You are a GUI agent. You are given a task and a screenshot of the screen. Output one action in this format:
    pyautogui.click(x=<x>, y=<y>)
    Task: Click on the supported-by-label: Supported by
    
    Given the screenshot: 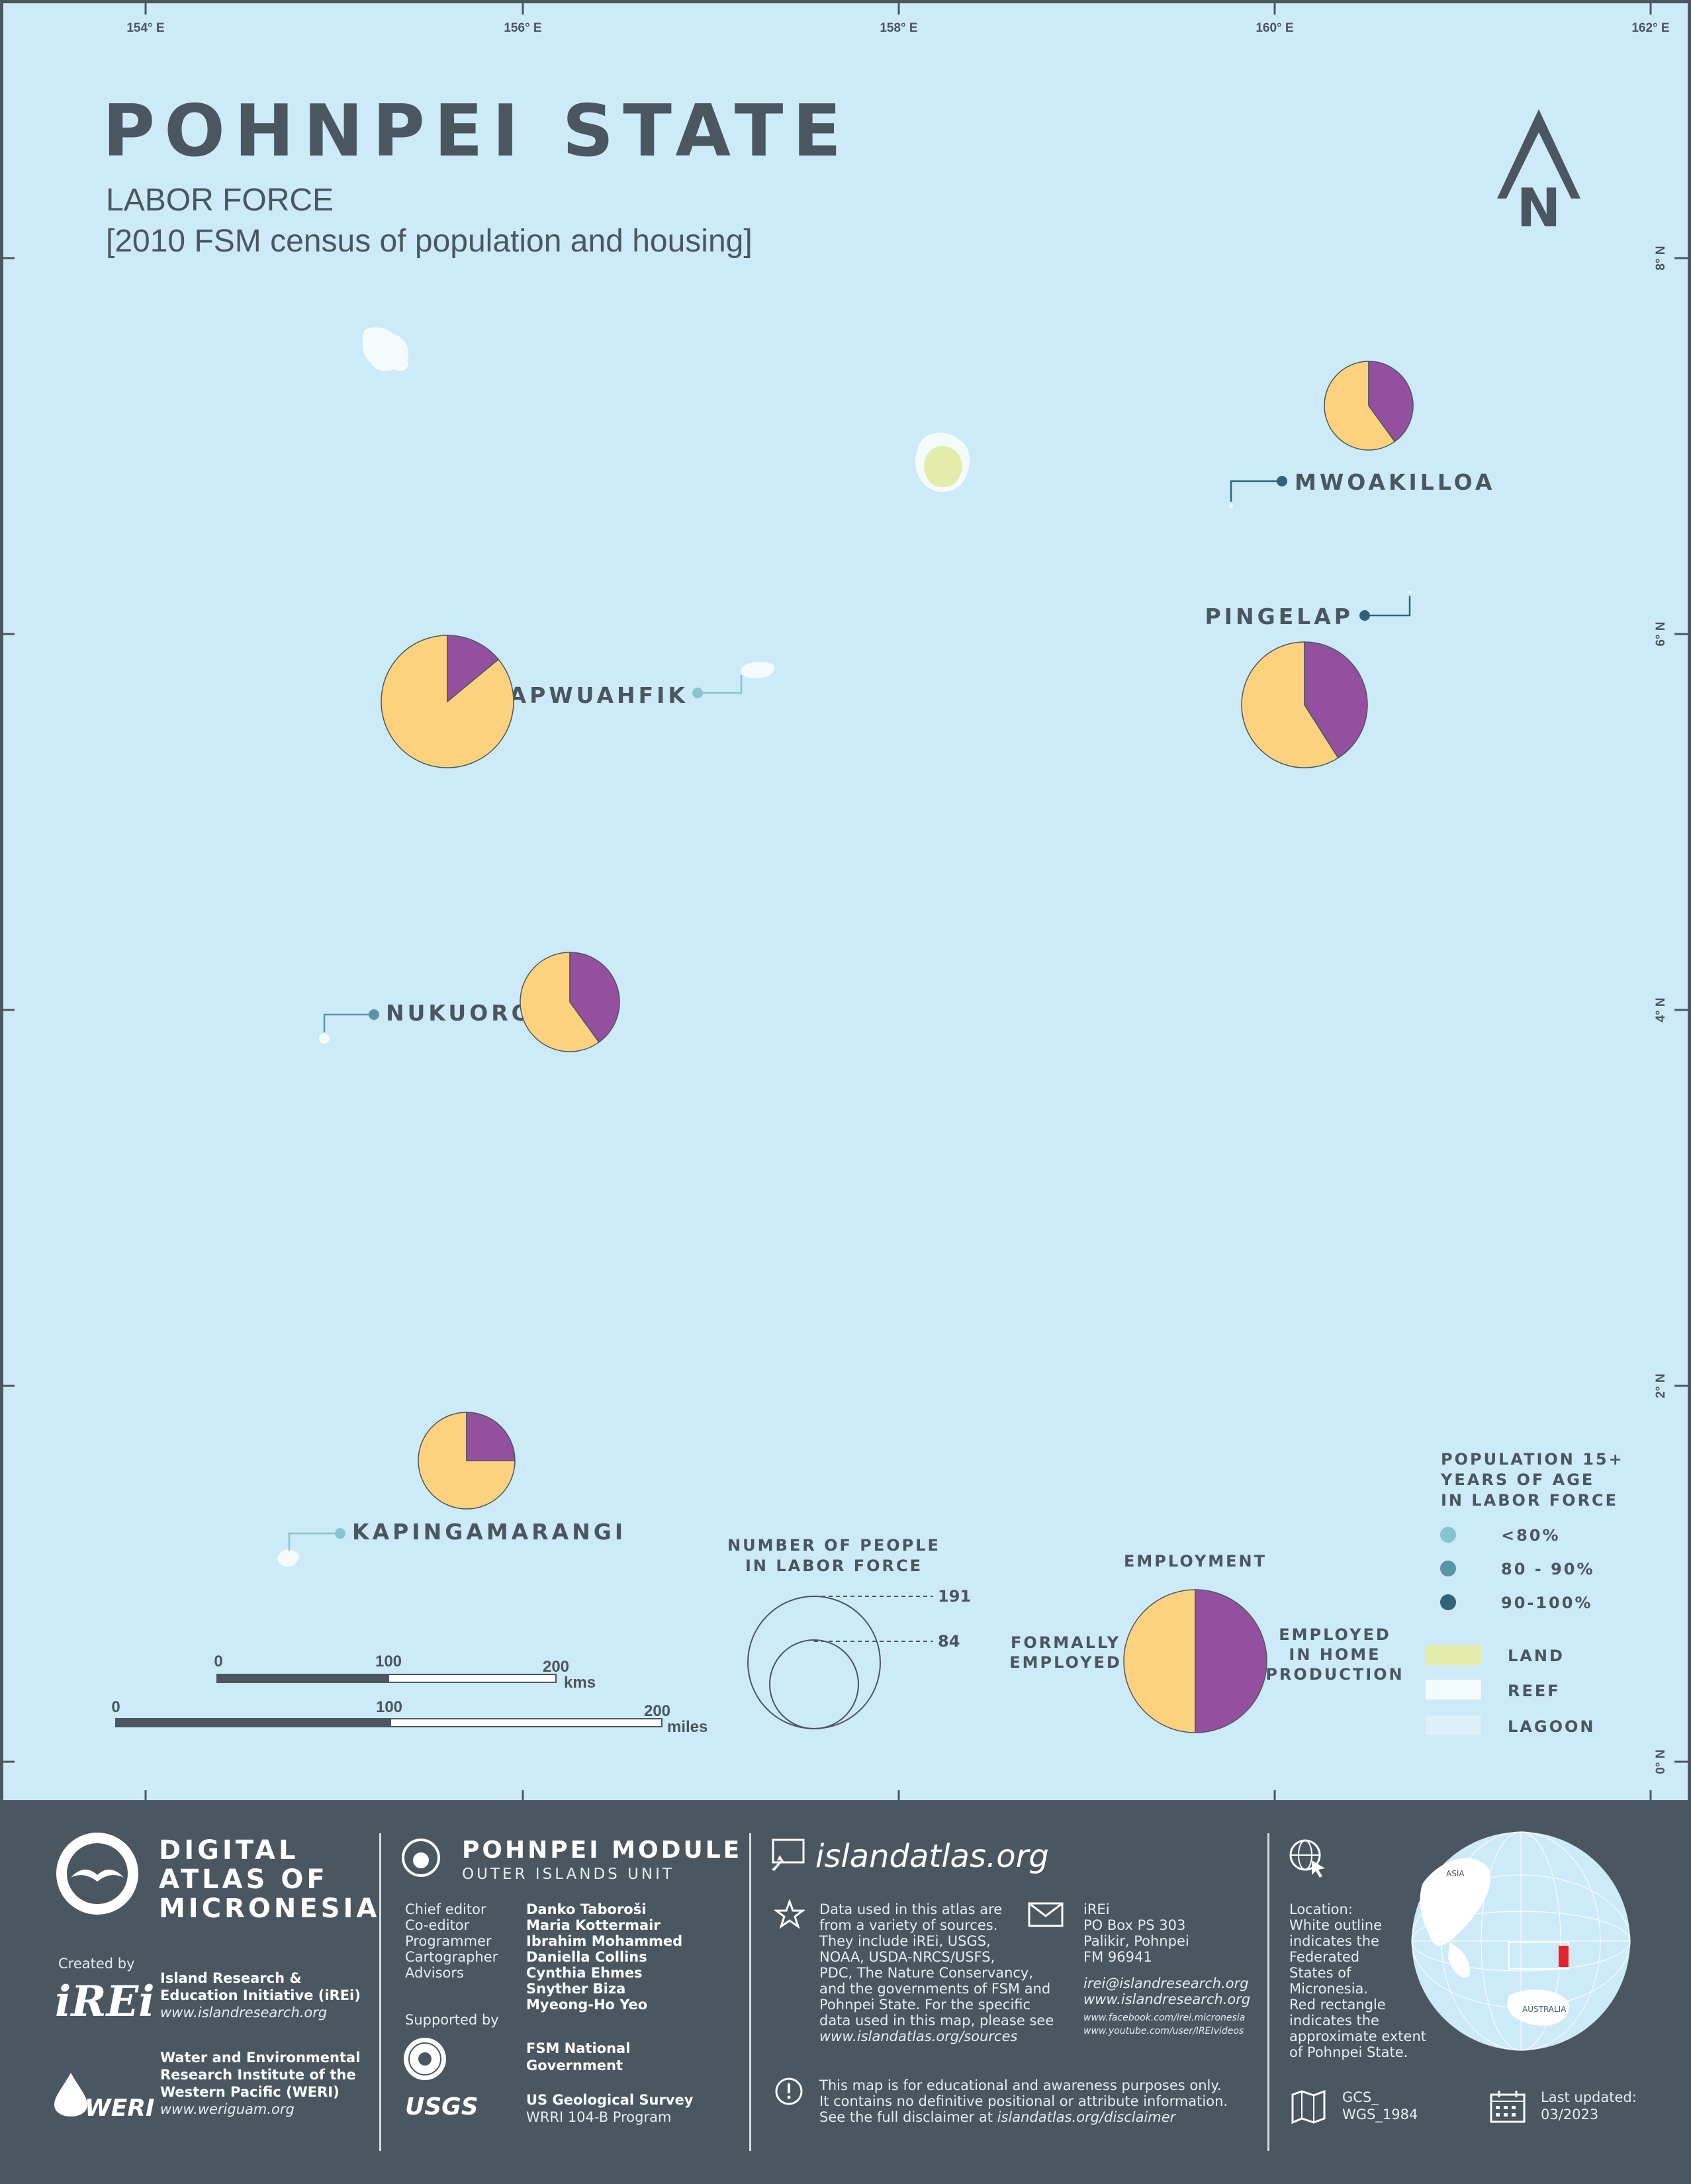 What is the action you would take?
    pyautogui.click(x=452, y=2020)
    